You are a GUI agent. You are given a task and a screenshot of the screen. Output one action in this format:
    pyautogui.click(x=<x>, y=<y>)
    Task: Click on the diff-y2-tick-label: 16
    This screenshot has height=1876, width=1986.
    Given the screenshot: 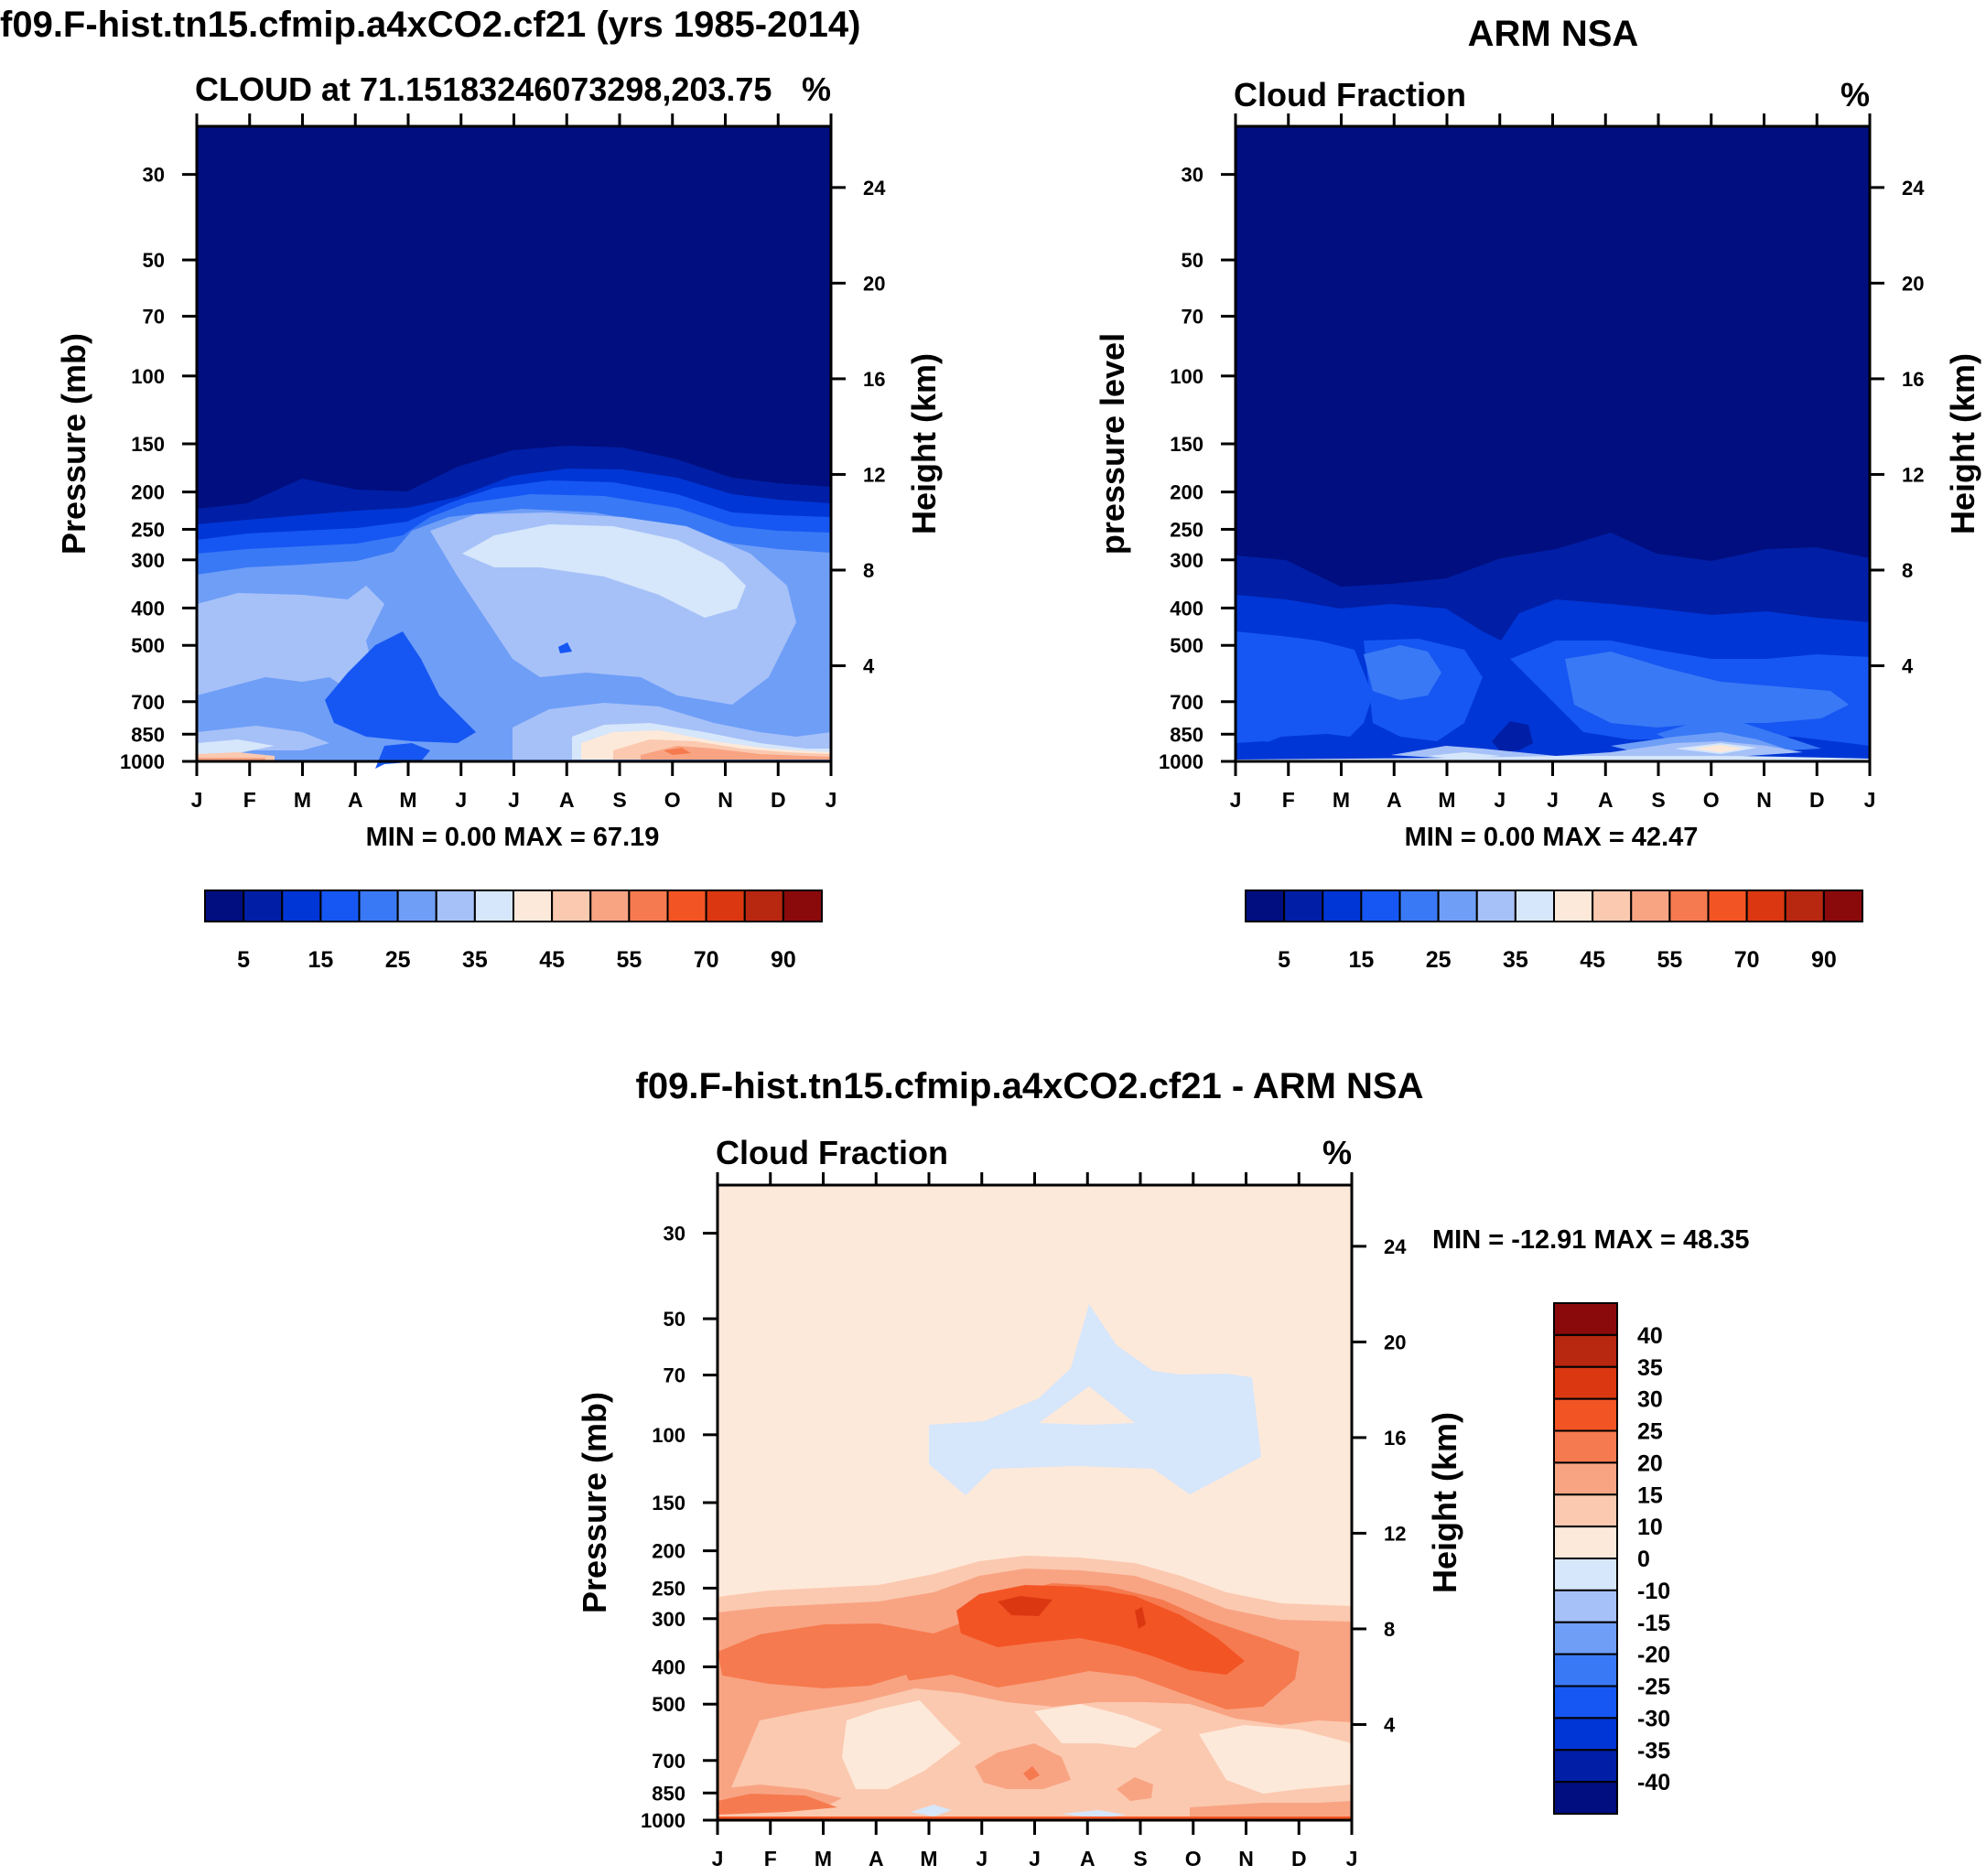 What is the action you would take?
    pyautogui.click(x=1395, y=1439)
    